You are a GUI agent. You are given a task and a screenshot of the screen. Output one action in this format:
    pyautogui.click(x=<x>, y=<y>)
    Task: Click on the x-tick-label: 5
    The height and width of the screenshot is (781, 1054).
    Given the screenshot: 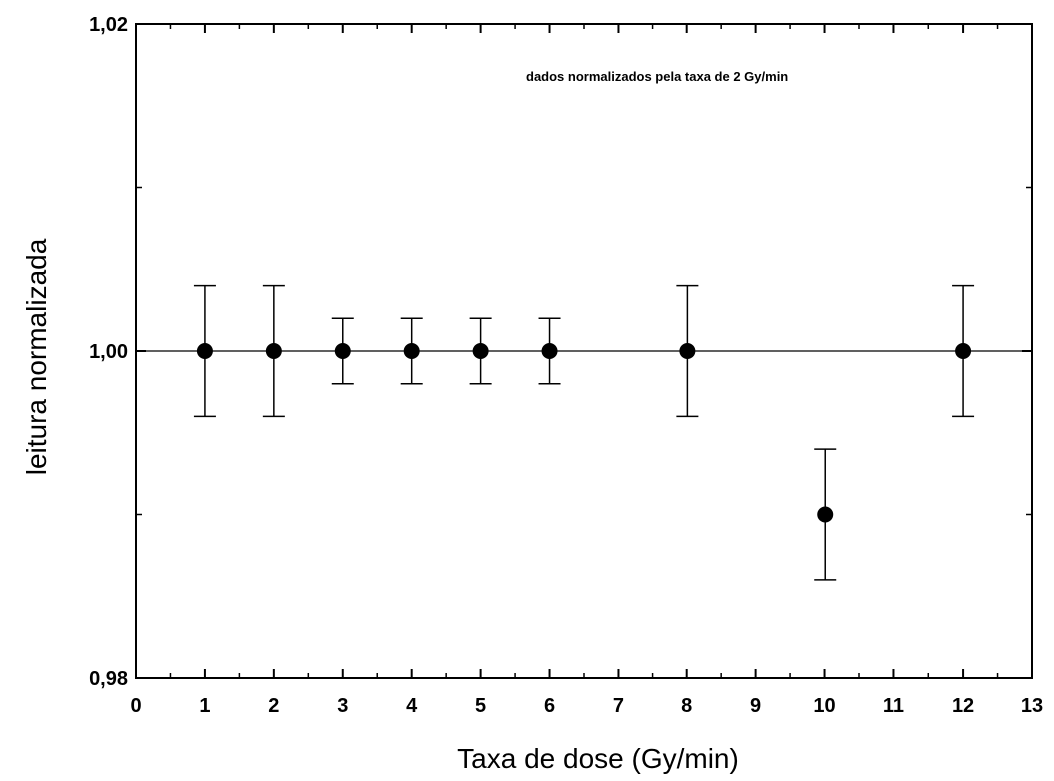 What is the action you would take?
    pyautogui.click(x=480, y=706)
    